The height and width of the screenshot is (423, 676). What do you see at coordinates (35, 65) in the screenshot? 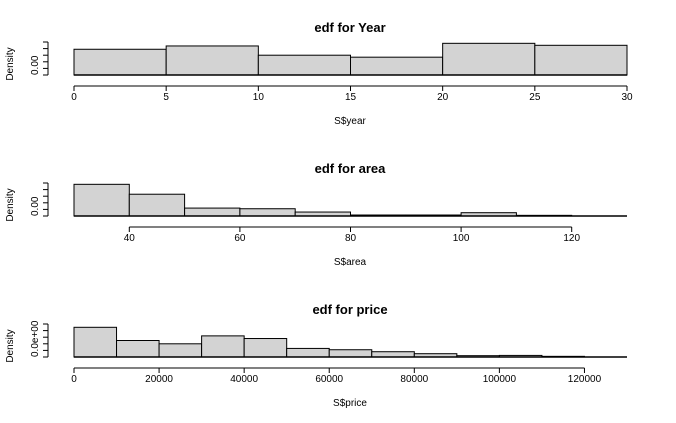
I see `panel-year-ytick-label: 0.00` at bounding box center [35, 65].